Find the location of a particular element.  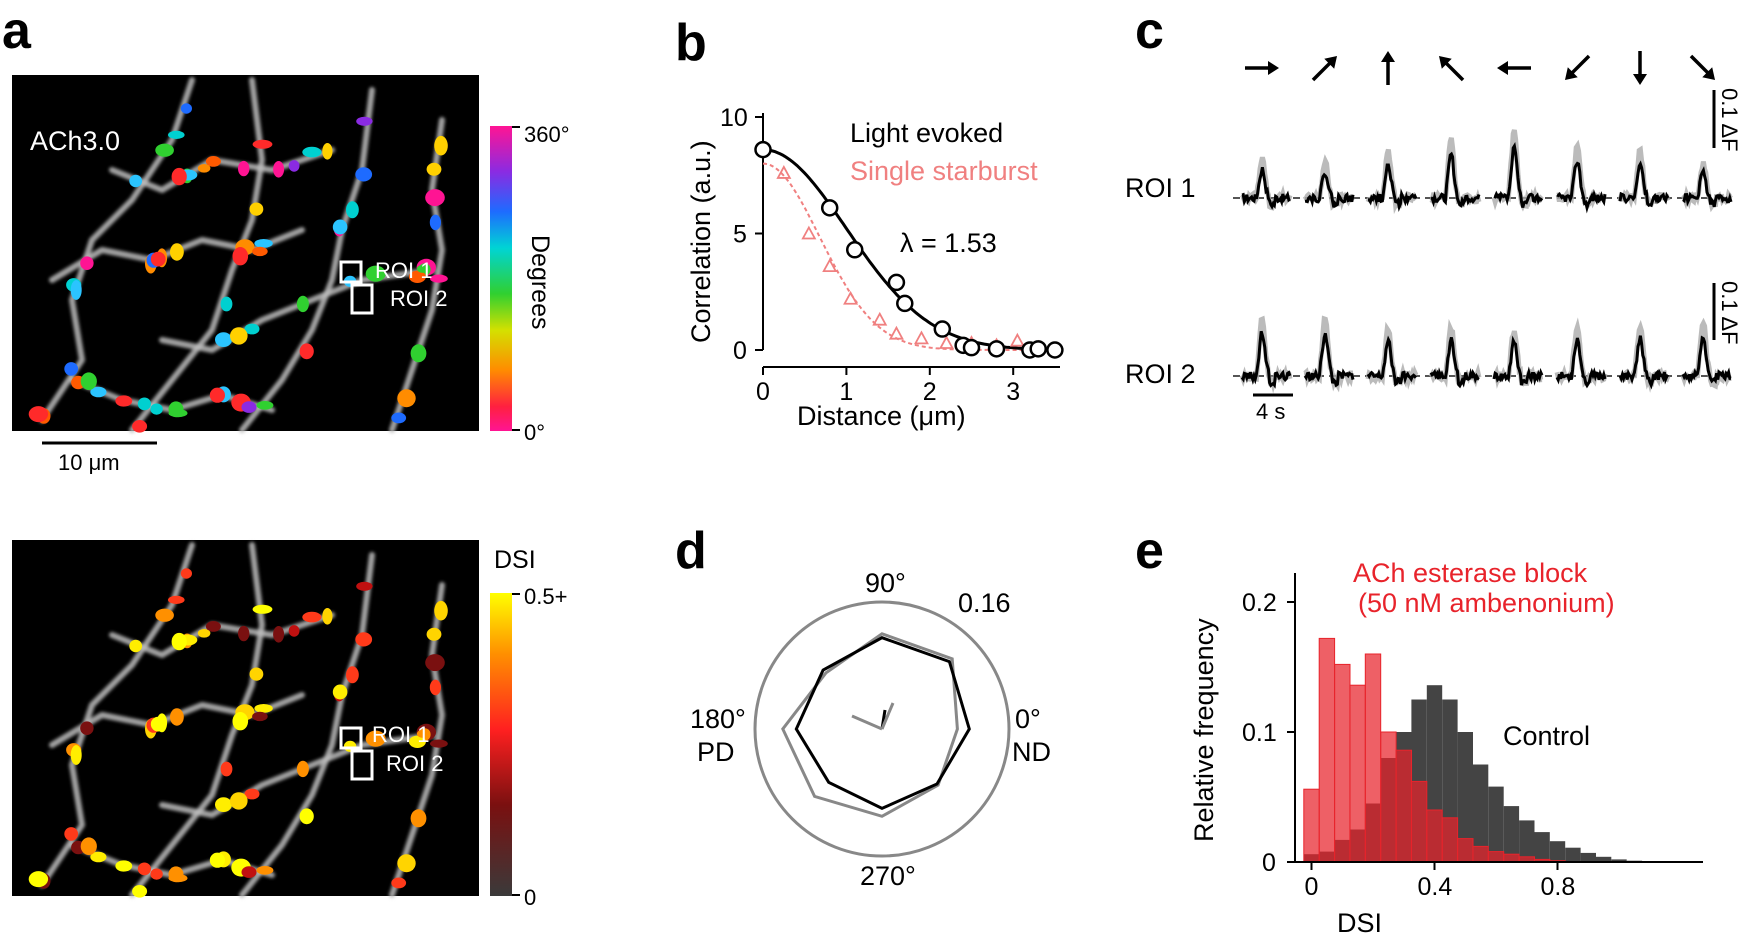

panel-label-c: c is located at coordinates (1149, 31).